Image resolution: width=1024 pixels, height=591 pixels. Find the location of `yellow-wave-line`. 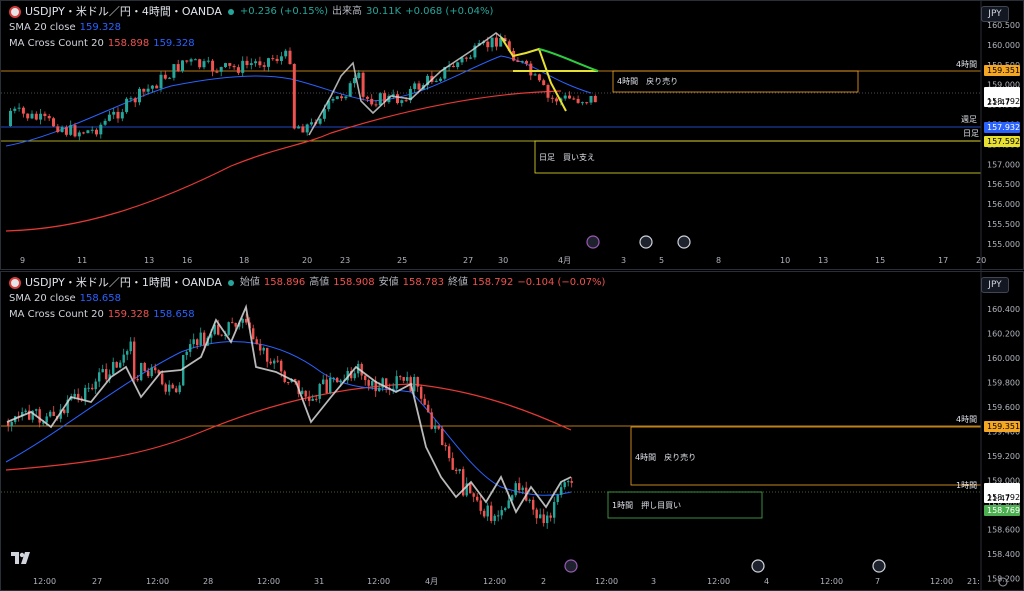

yellow-wave-line is located at coordinates (533, 74).